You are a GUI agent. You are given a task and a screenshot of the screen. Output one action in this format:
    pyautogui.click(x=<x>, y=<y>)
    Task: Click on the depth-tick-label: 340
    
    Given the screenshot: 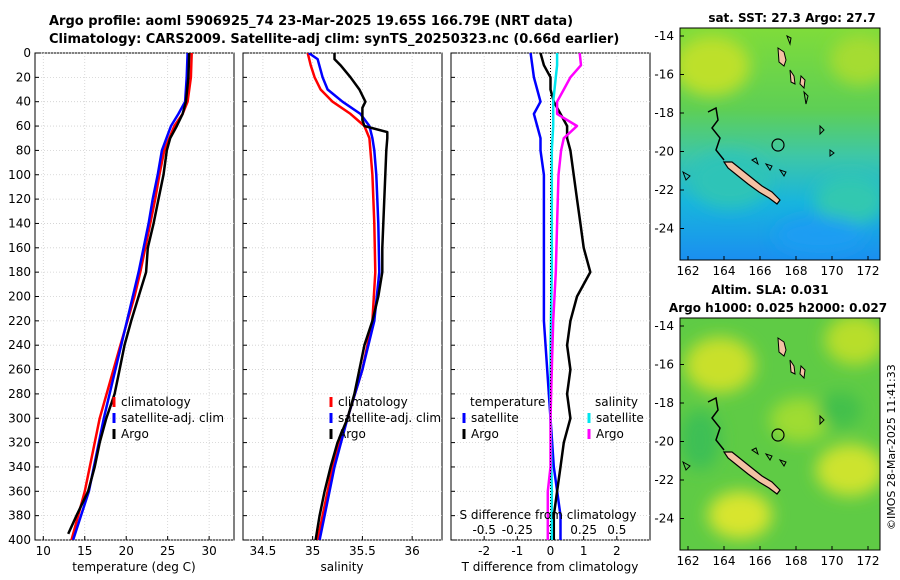 What is the action you would take?
    pyautogui.click(x=19, y=467)
    